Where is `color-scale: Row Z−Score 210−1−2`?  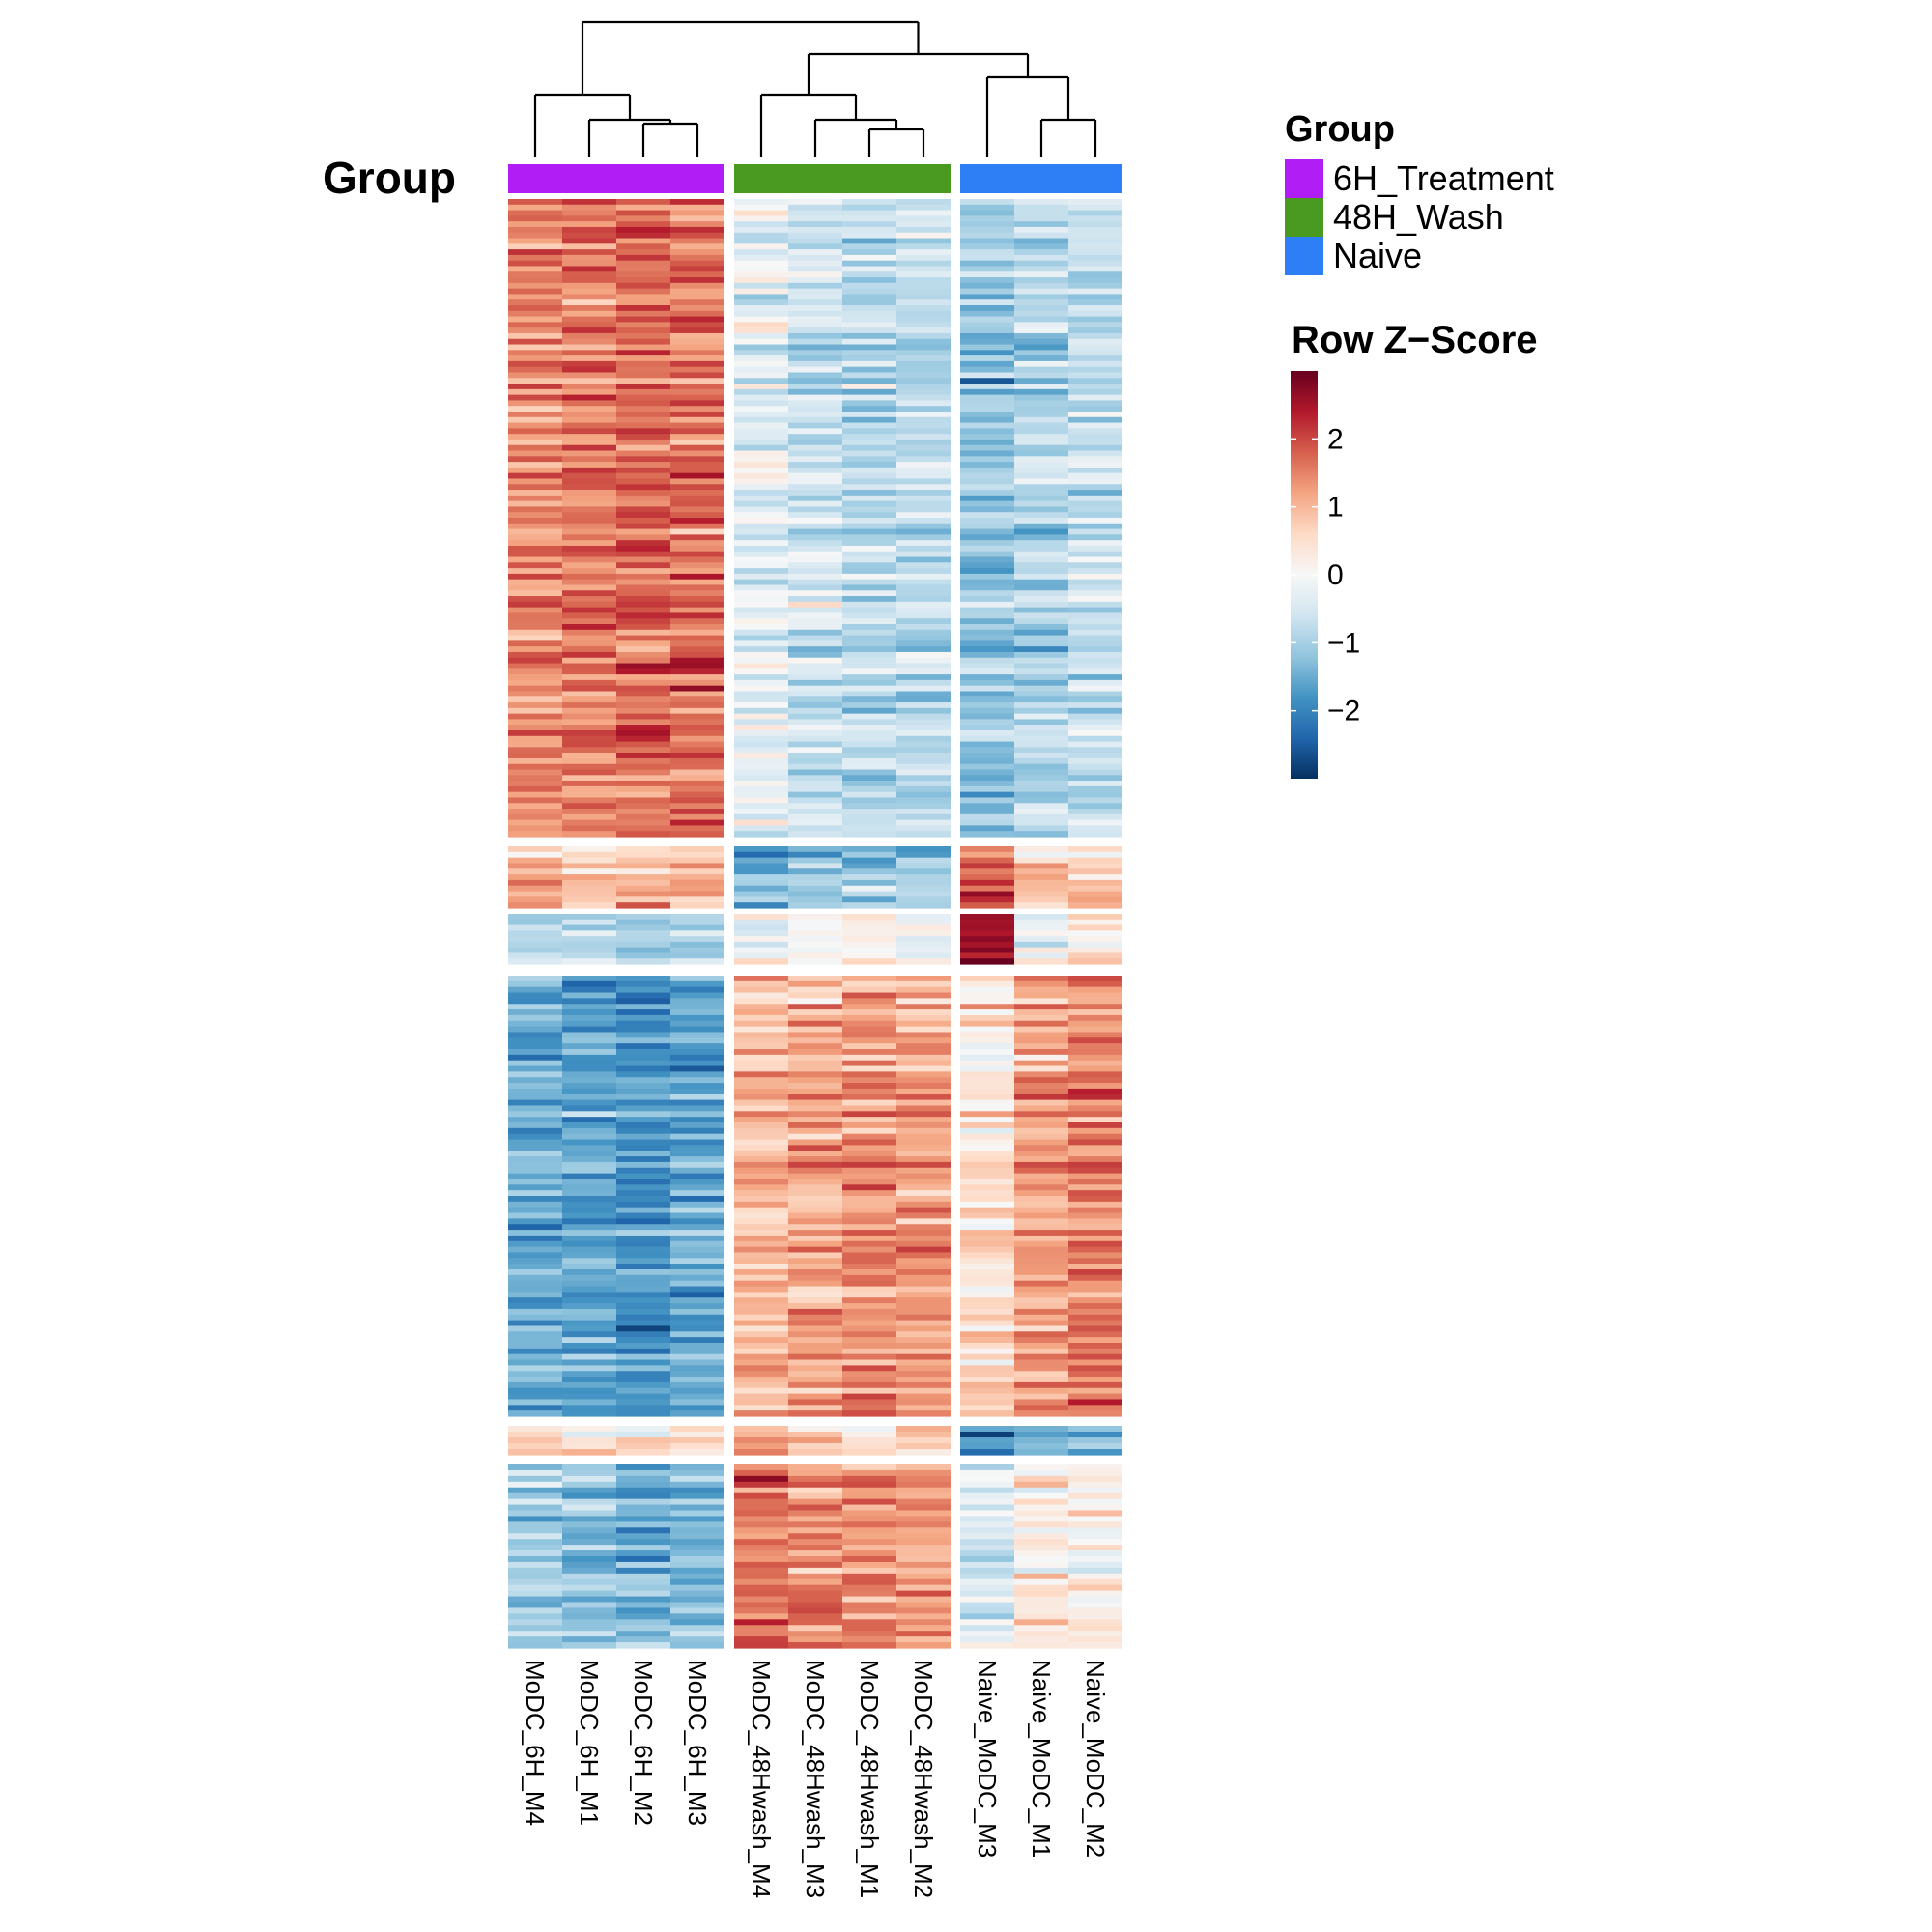 color-scale: Row Z−Score 210−1−2 is located at coordinates (1414, 549).